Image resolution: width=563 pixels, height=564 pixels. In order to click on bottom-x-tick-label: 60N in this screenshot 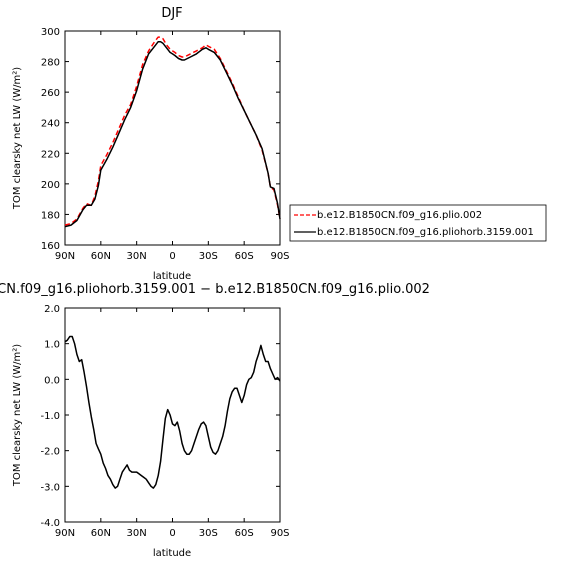, I will do `click(101, 533)`.